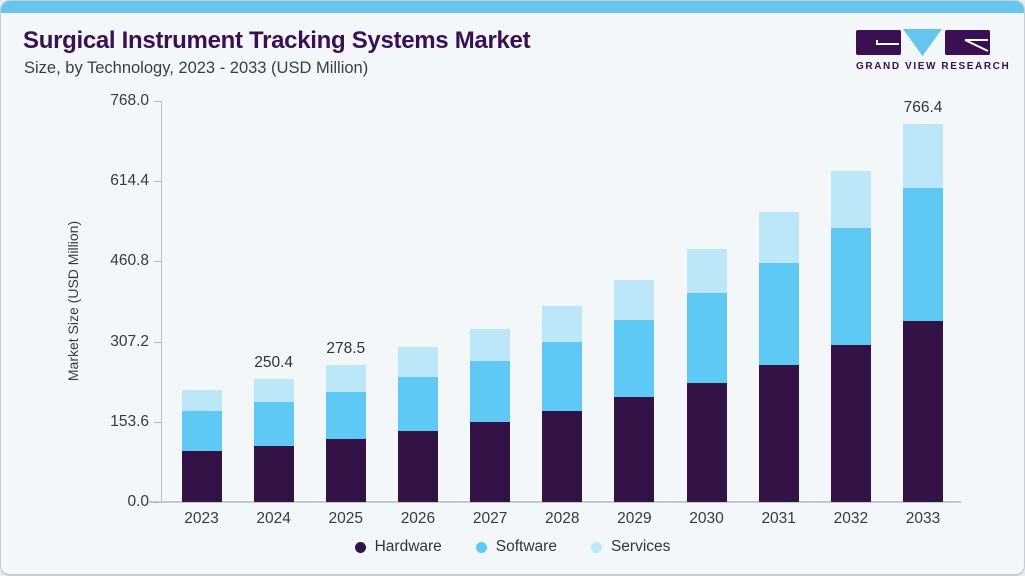 The width and height of the screenshot is (1025, 576). What do you see at coordinates (923, 156) in the screenshot?
I see `bar-segment-services-2033` at bounding box center [923, 156].